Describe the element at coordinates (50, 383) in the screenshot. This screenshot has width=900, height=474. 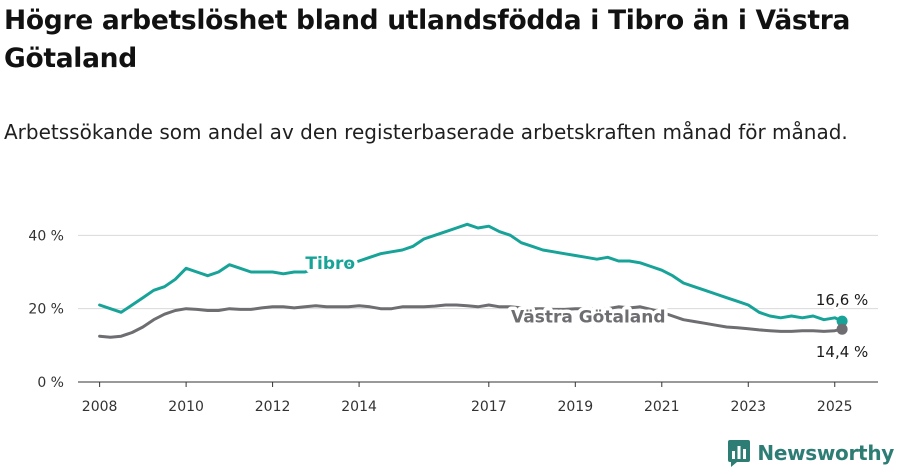
I see `y-tick-label: 0 %` at that location.